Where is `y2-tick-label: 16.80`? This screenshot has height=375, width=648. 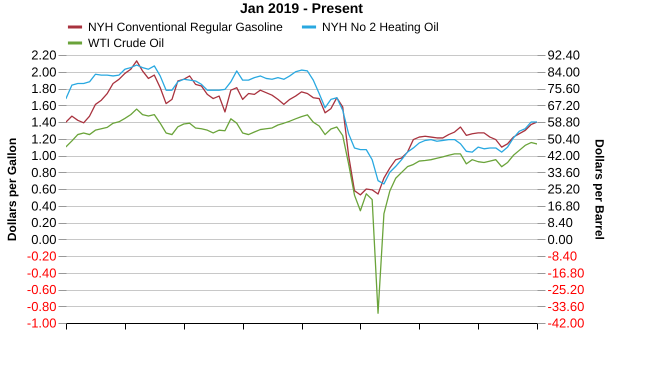 y2-tick-label: 16.80 is located at coordinates (564, 206).